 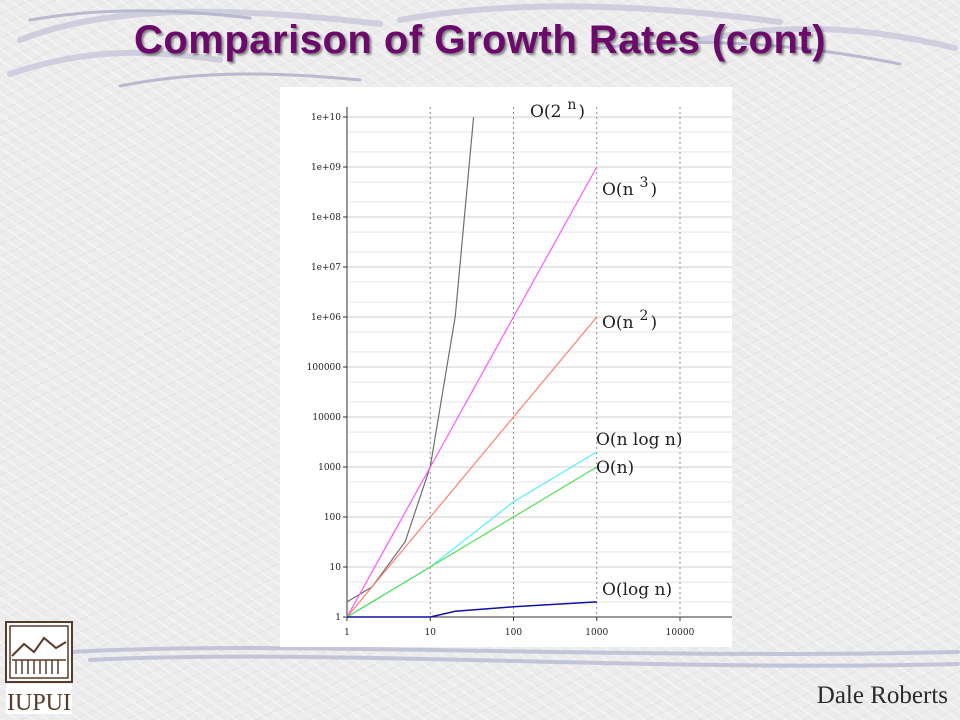 I want to click on x-tick-label: 100, so click(x=513, y=633).